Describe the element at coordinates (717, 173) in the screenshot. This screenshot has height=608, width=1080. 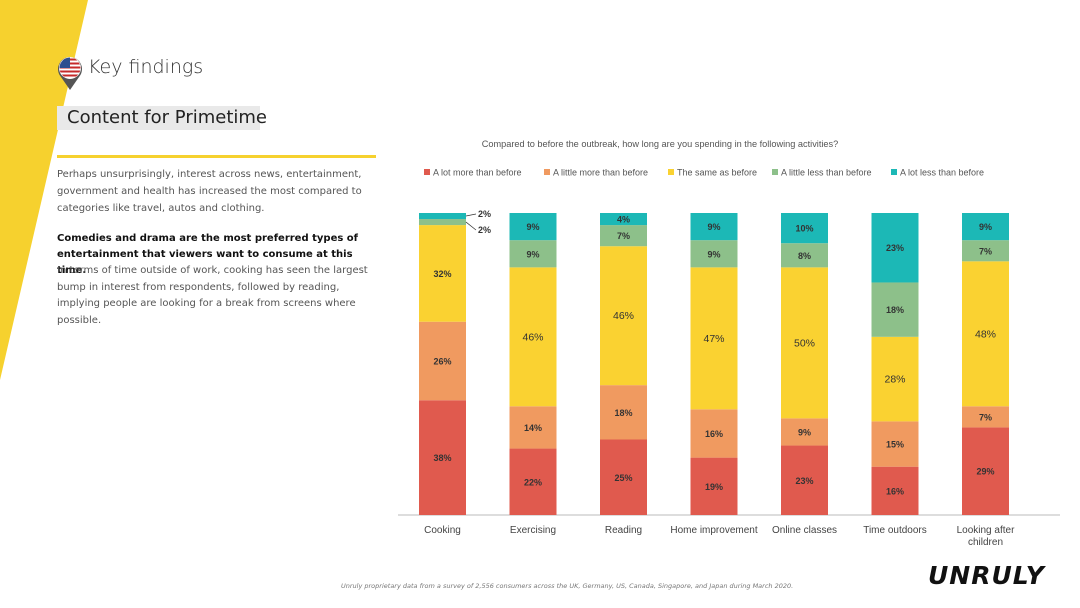
I see `legend-label: The same as before` at that location.